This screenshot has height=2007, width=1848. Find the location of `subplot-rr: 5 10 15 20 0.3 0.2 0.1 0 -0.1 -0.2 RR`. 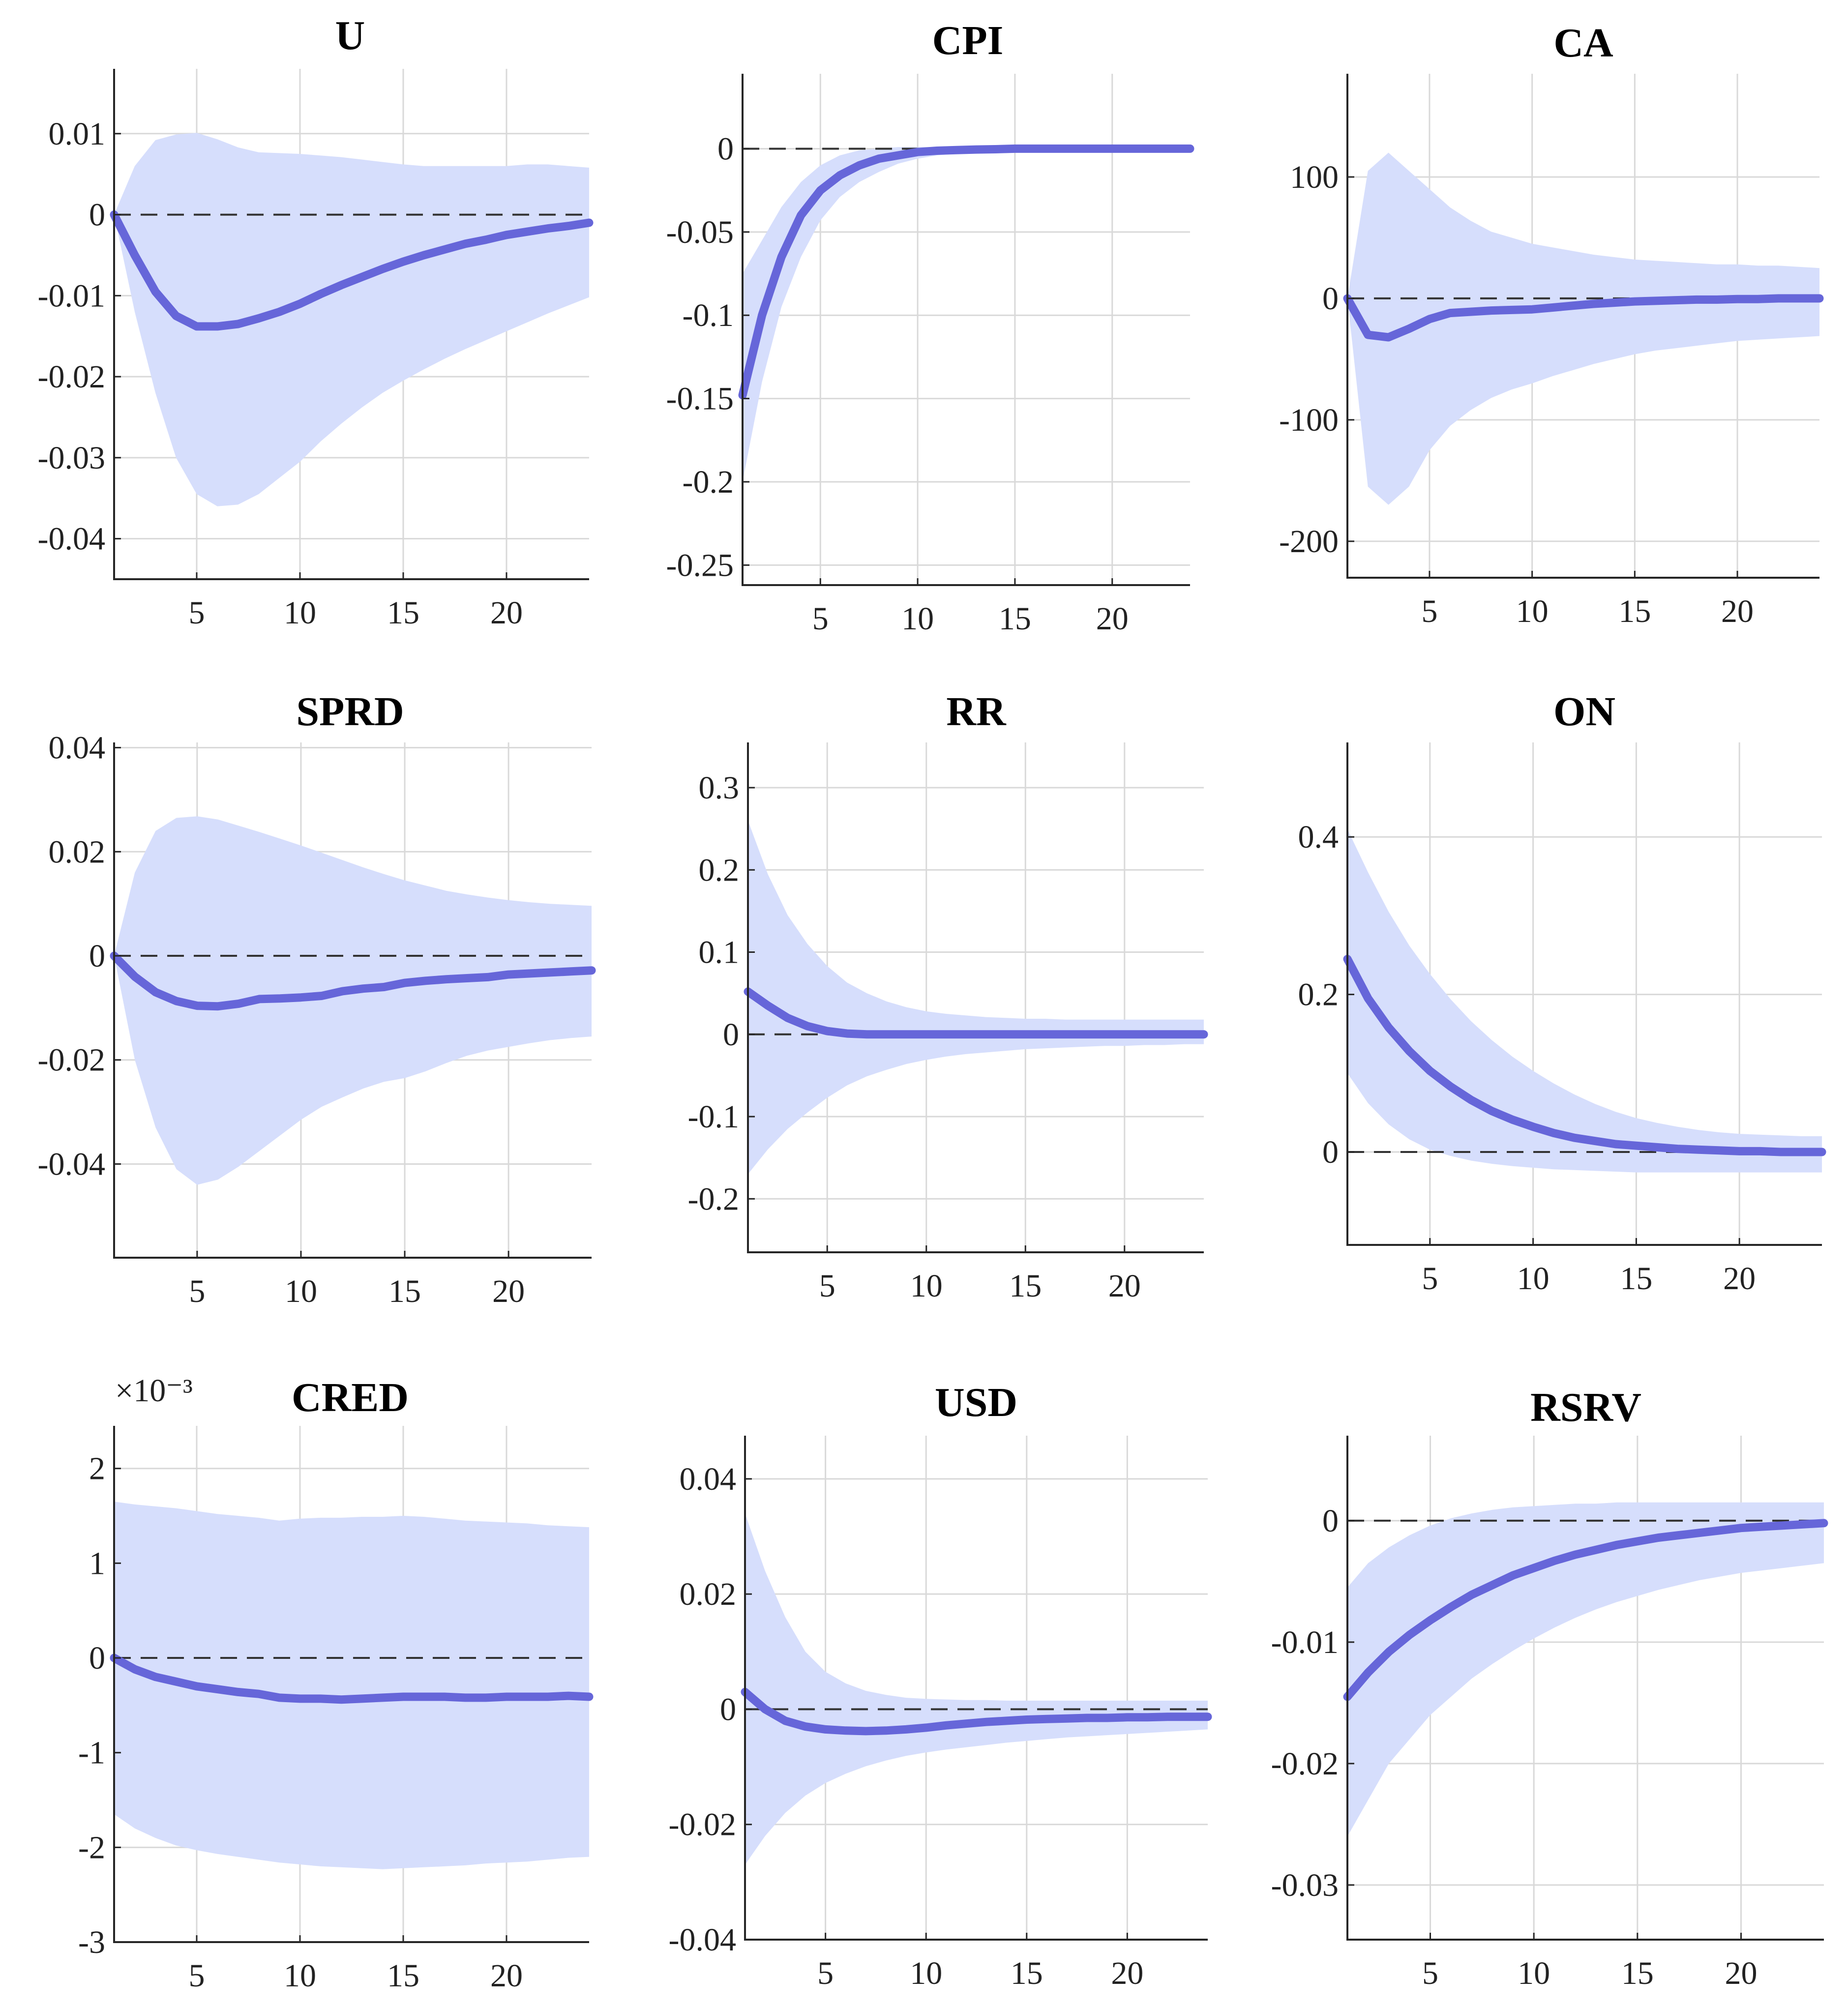

subplot-rr: 5 10 15 20 0.3 0.2 0.1 0 -0.1 -0.2 RR is located at coordinates (948, 997).